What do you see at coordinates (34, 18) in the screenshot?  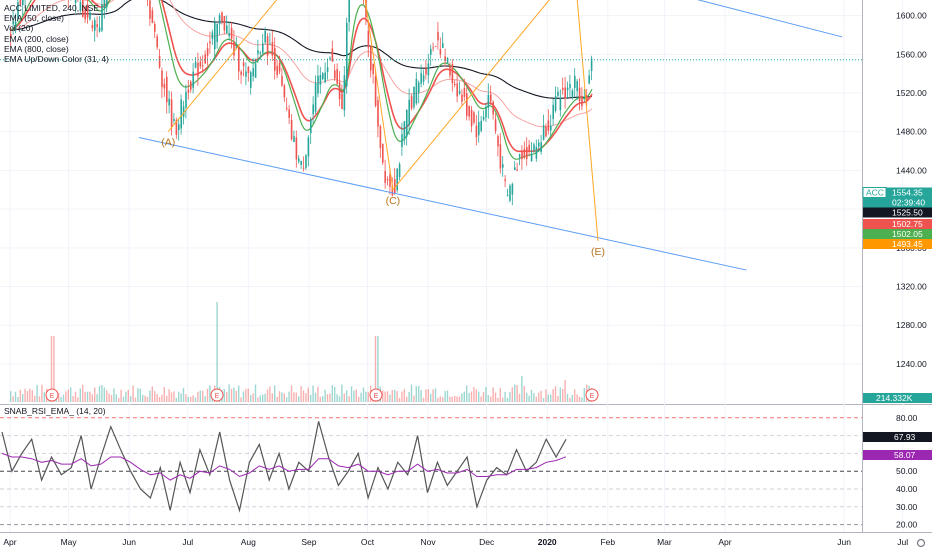 I see `legend-ema-50: EMA (50, close)` at bounding box center [34, 18].